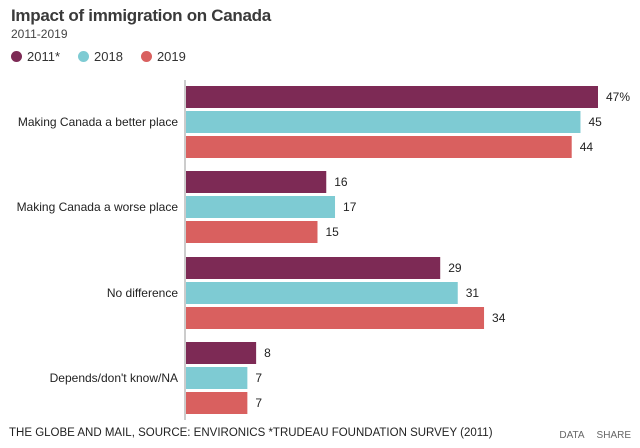  I want to click on legend-item-2011: 2011*, so click(35, 56).